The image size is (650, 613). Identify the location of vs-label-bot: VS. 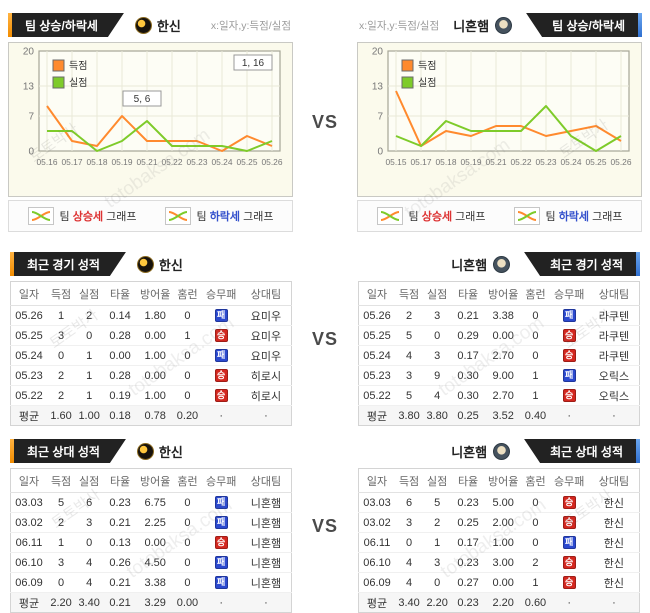
(324, 525).